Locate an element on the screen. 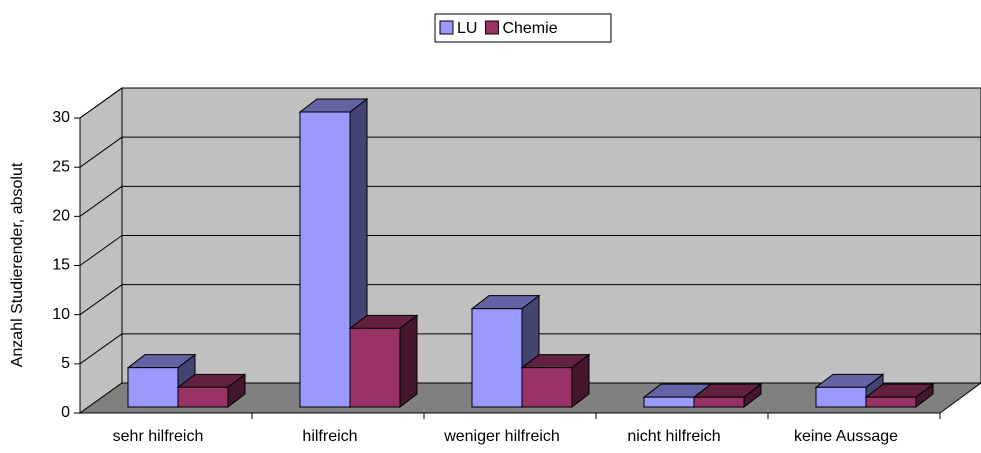  y-tick-label: 15 is located at coordinates (61, 265).